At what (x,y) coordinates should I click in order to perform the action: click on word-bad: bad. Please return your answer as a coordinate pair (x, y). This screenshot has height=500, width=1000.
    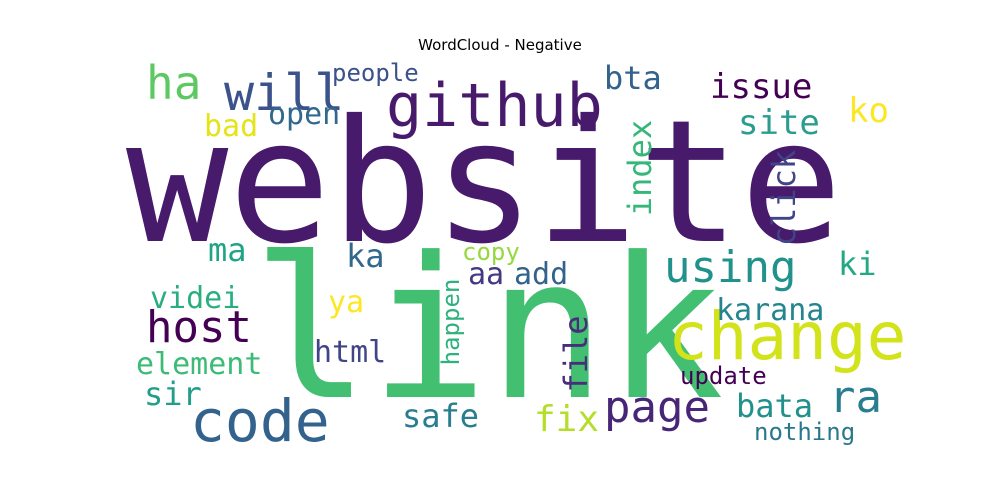
    Looking at the image, I should click on (231, 126).